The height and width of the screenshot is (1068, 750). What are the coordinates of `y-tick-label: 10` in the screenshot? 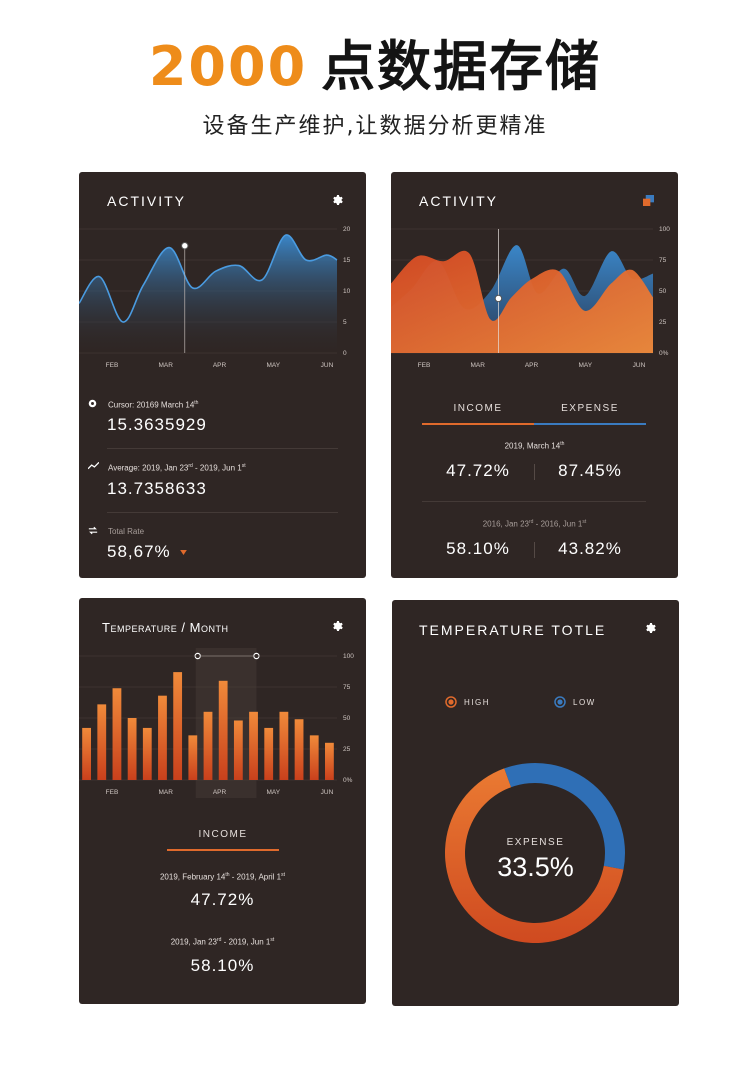 It's located at (347, 291).